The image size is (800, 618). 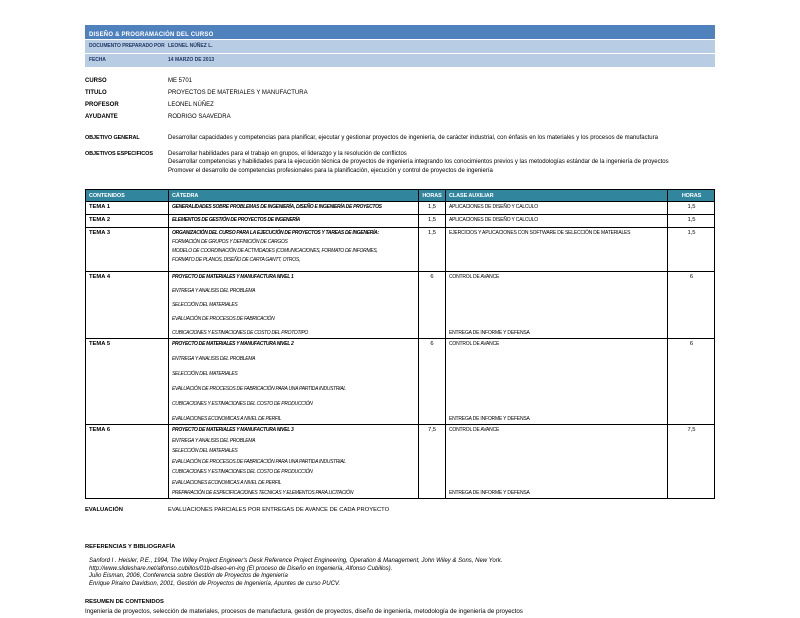 What do you see at coordinates (191, 105) in the screenshot?
I see `profesor-value: LEONEL NÚÑEZ` at bounding box center [191, 105].